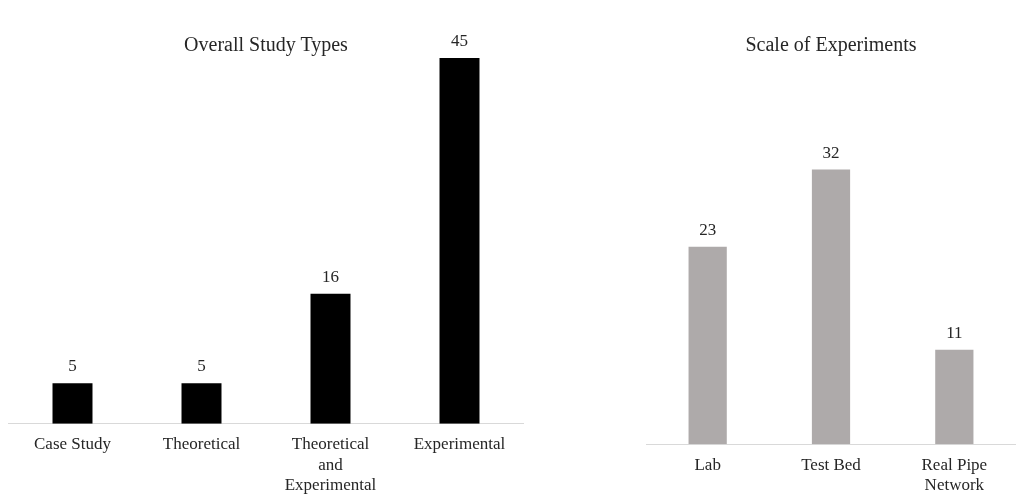 The image size is (1016, 503). What do you see at coordinates (954, 332) in the screenshot?
I see `data-label: 11` at bounding box center [954, 332].